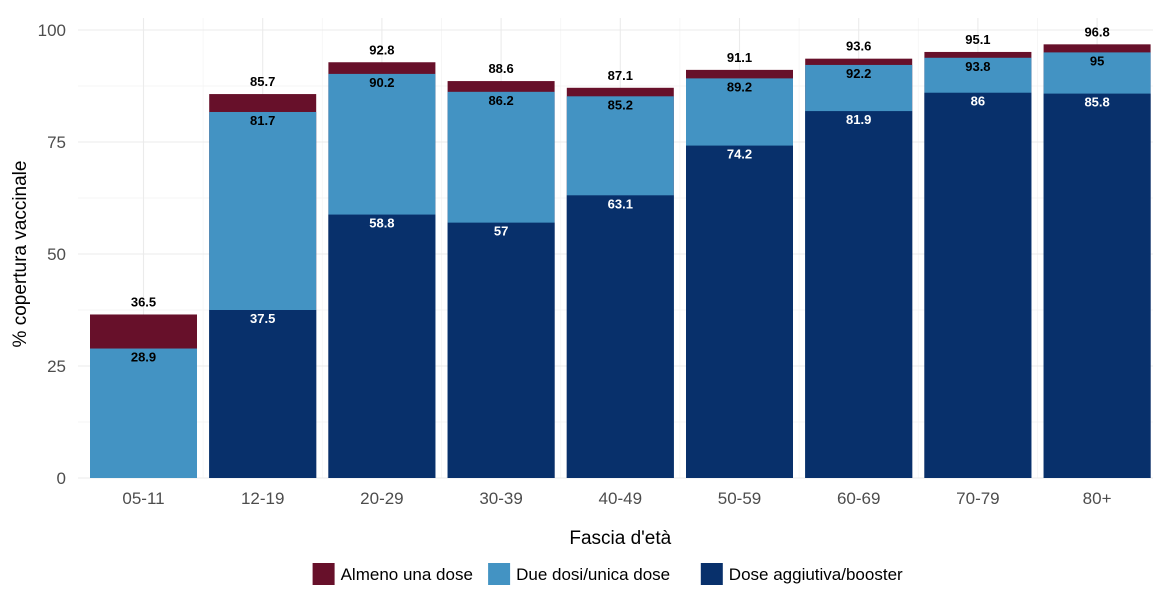 Image resolution: width=1161 pixels, height=601 pixels. Describe the element at coordinates (323, 574) in the screenshot. I see `legend-key-almeno-una-dose` at that location.